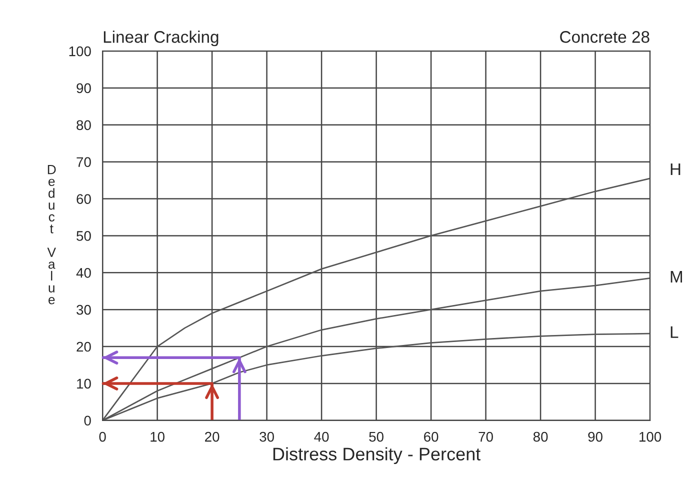  I want to click on x-tick-label: 20, so click(212, 437).